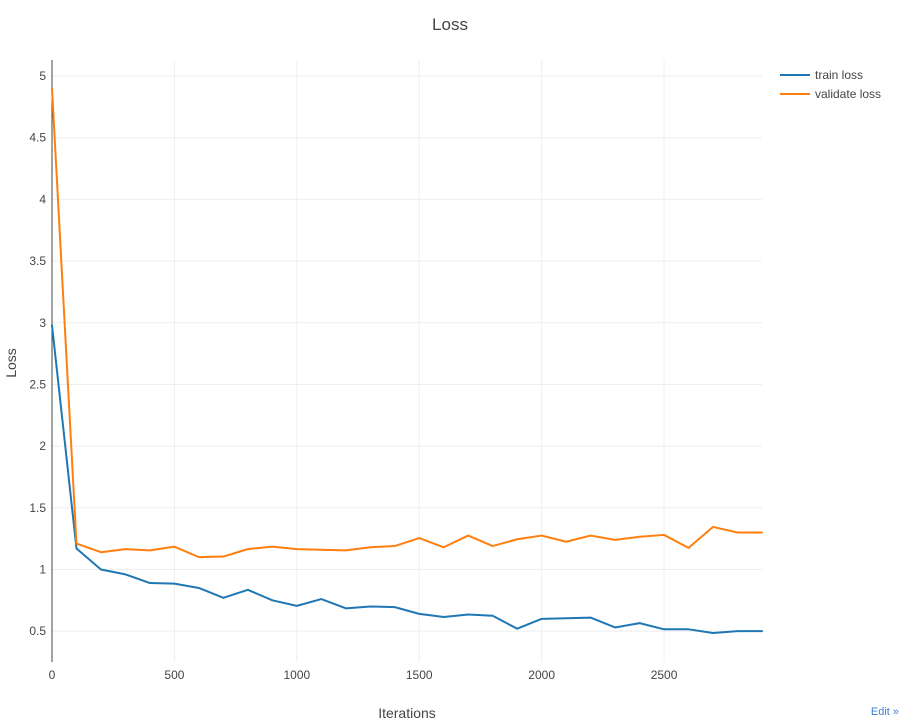  I want to click on legend-label: validate loss, so click(848, 94).